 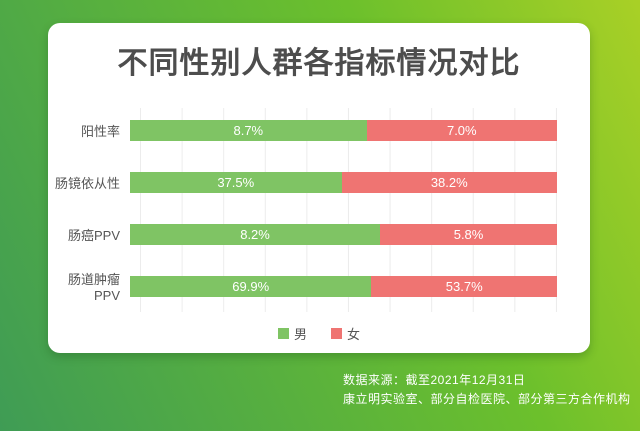 I want to click on legend-label: 男, so click(x=300, y=334).